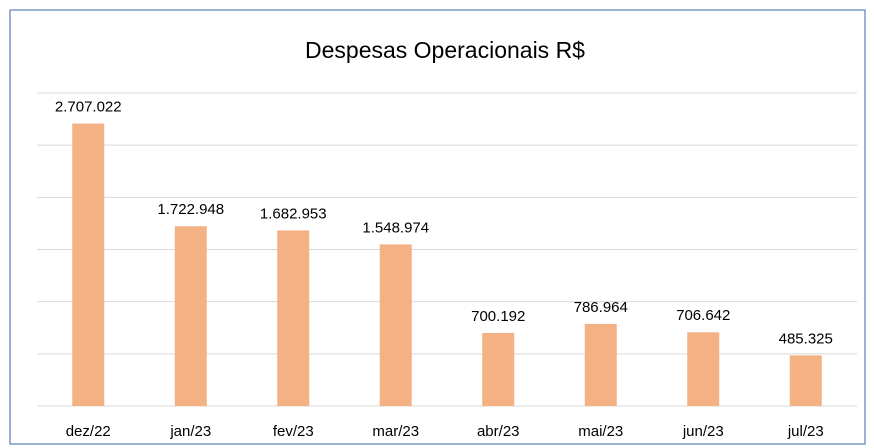 The height and width of the screenshot is (448, 874). Describe the element at coordinates (293, 431) in the screenshot. I see `x-tick-label: fev/23` at that location.